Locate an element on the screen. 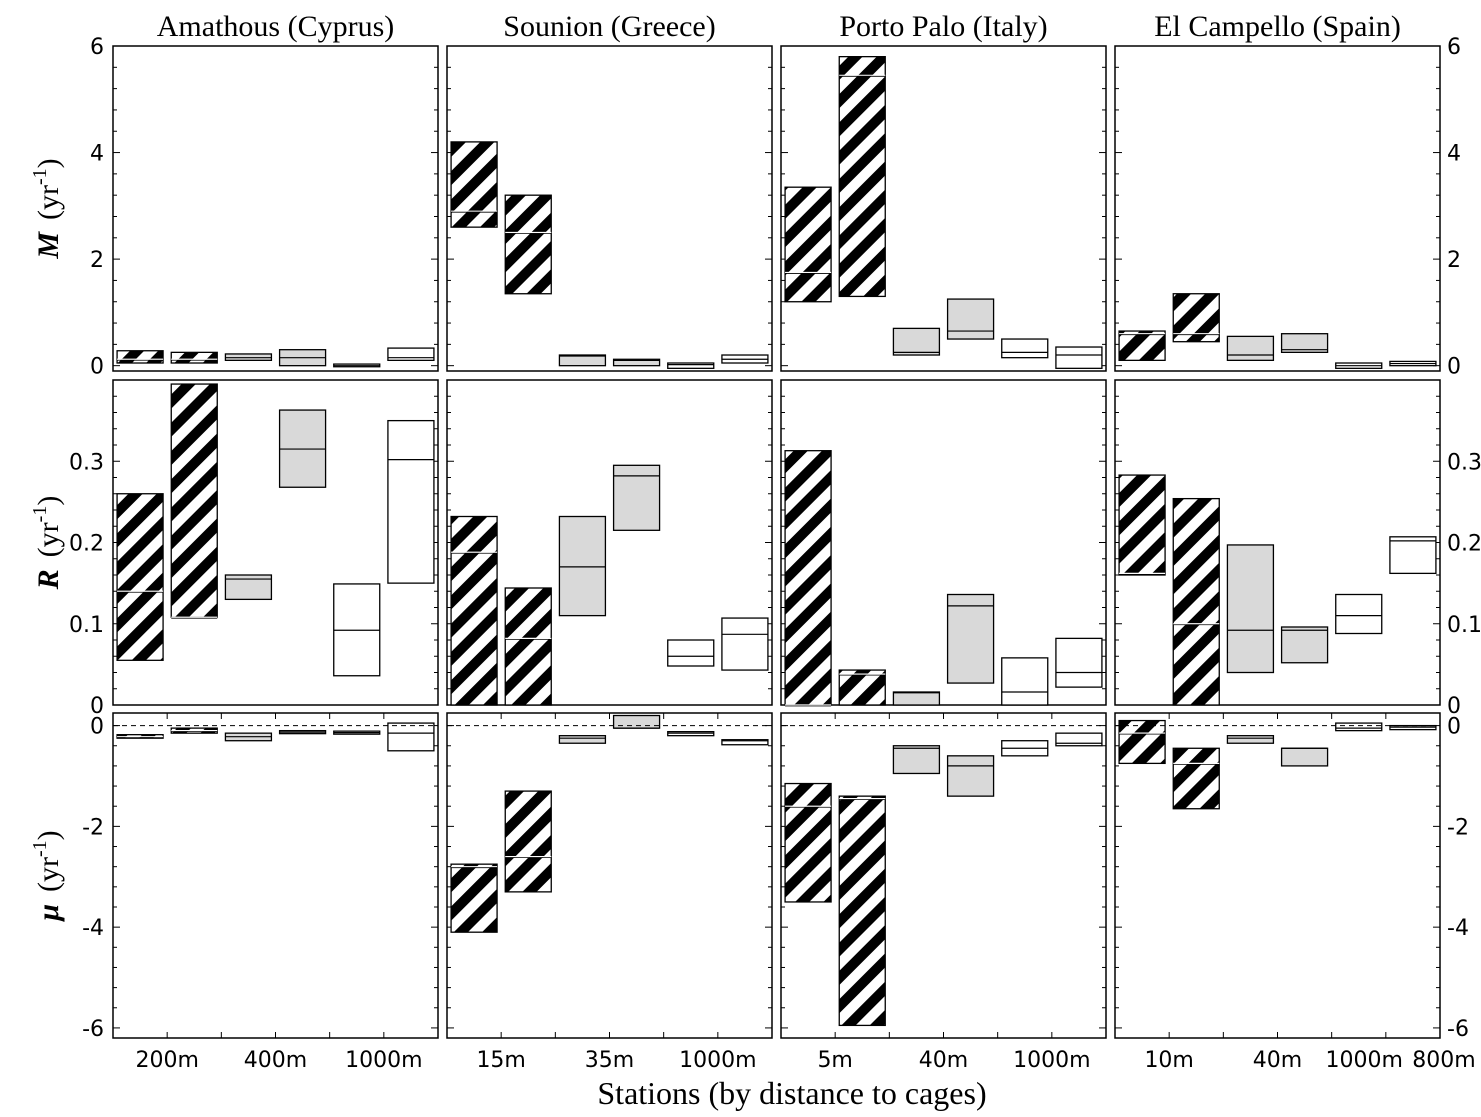 This screenshot has width=1481, height=1117. x-tick-label: 40m is located at coordinates (1277, 1060).